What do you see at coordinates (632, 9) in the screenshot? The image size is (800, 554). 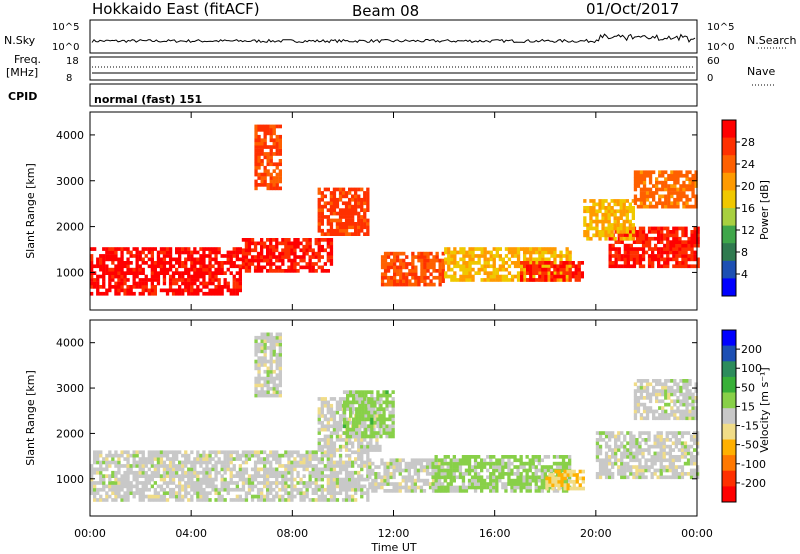 I see `date-title: 01/Oct/2017` at bounding box center [632, 9].